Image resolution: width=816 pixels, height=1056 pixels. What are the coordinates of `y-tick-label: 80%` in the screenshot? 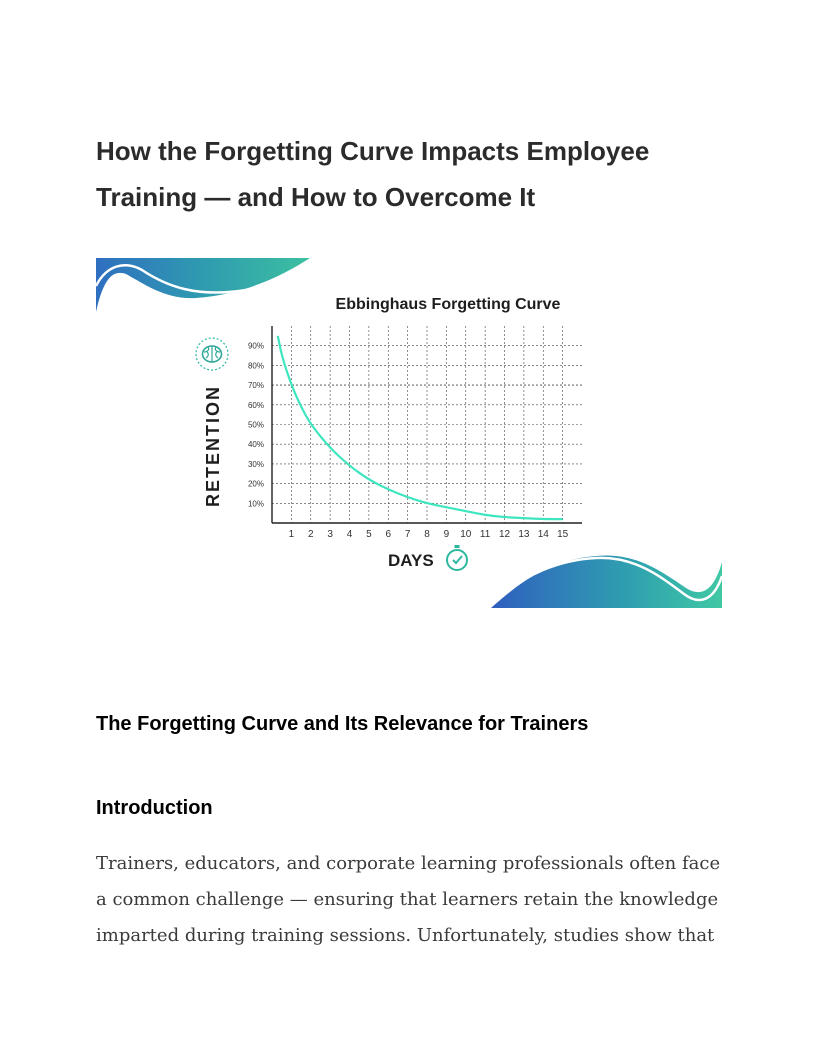 It's located at (256, 365).